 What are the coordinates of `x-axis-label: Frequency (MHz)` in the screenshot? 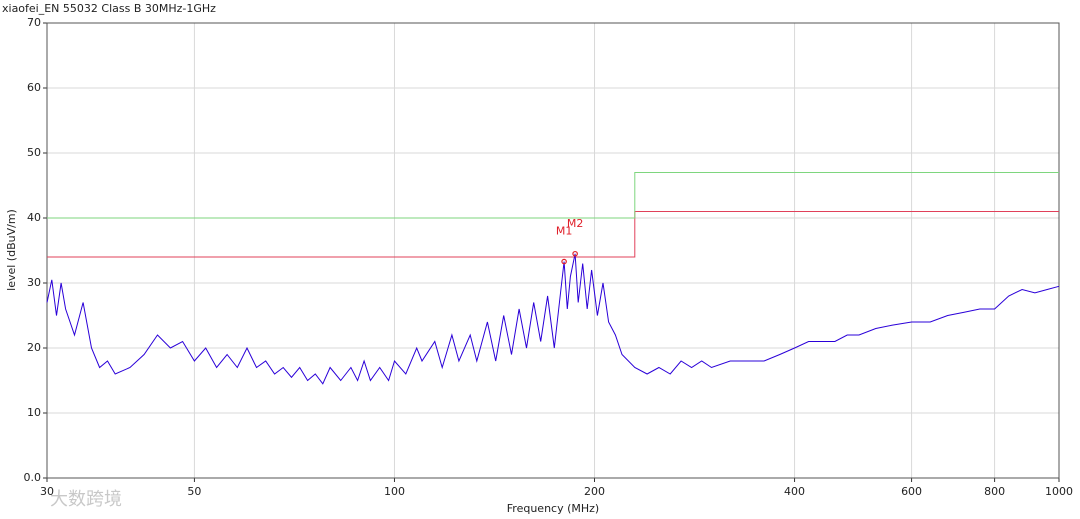 It's located at (553, 508).